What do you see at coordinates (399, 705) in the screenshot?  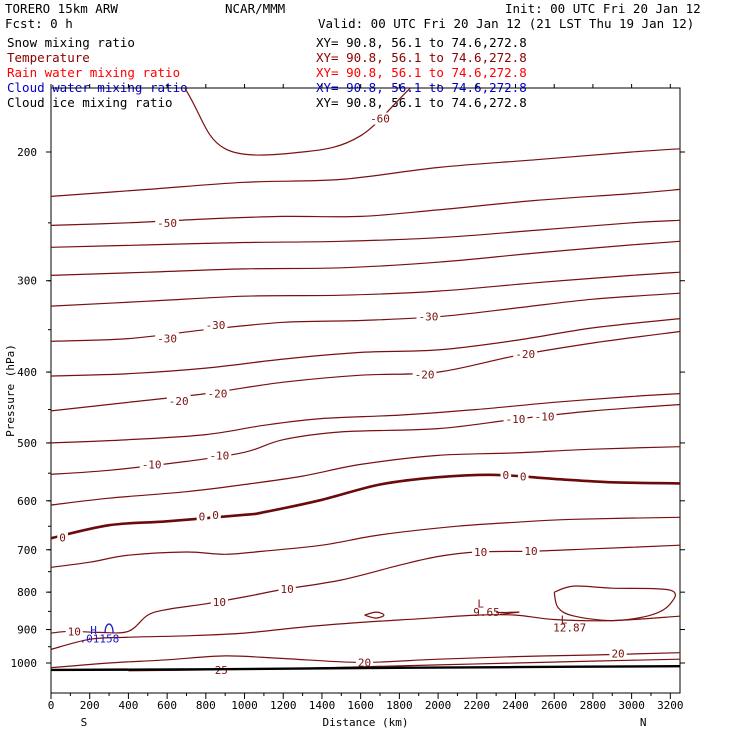 I see `x-tick-label: 1800` at bounding box center [399, 705].